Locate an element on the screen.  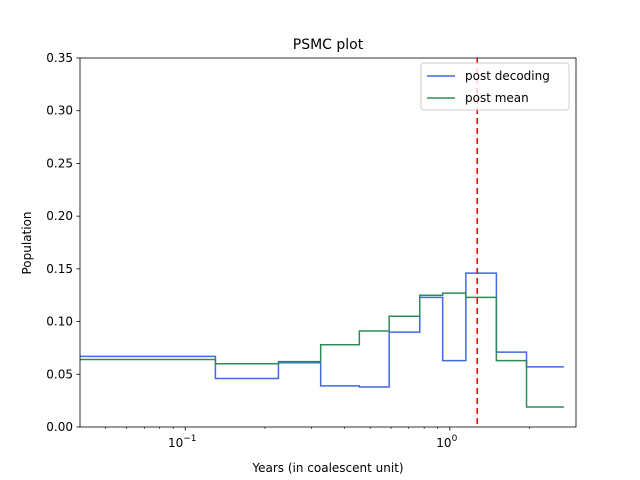
chart-title: PSMC plot is located at coordinates (328, 45).